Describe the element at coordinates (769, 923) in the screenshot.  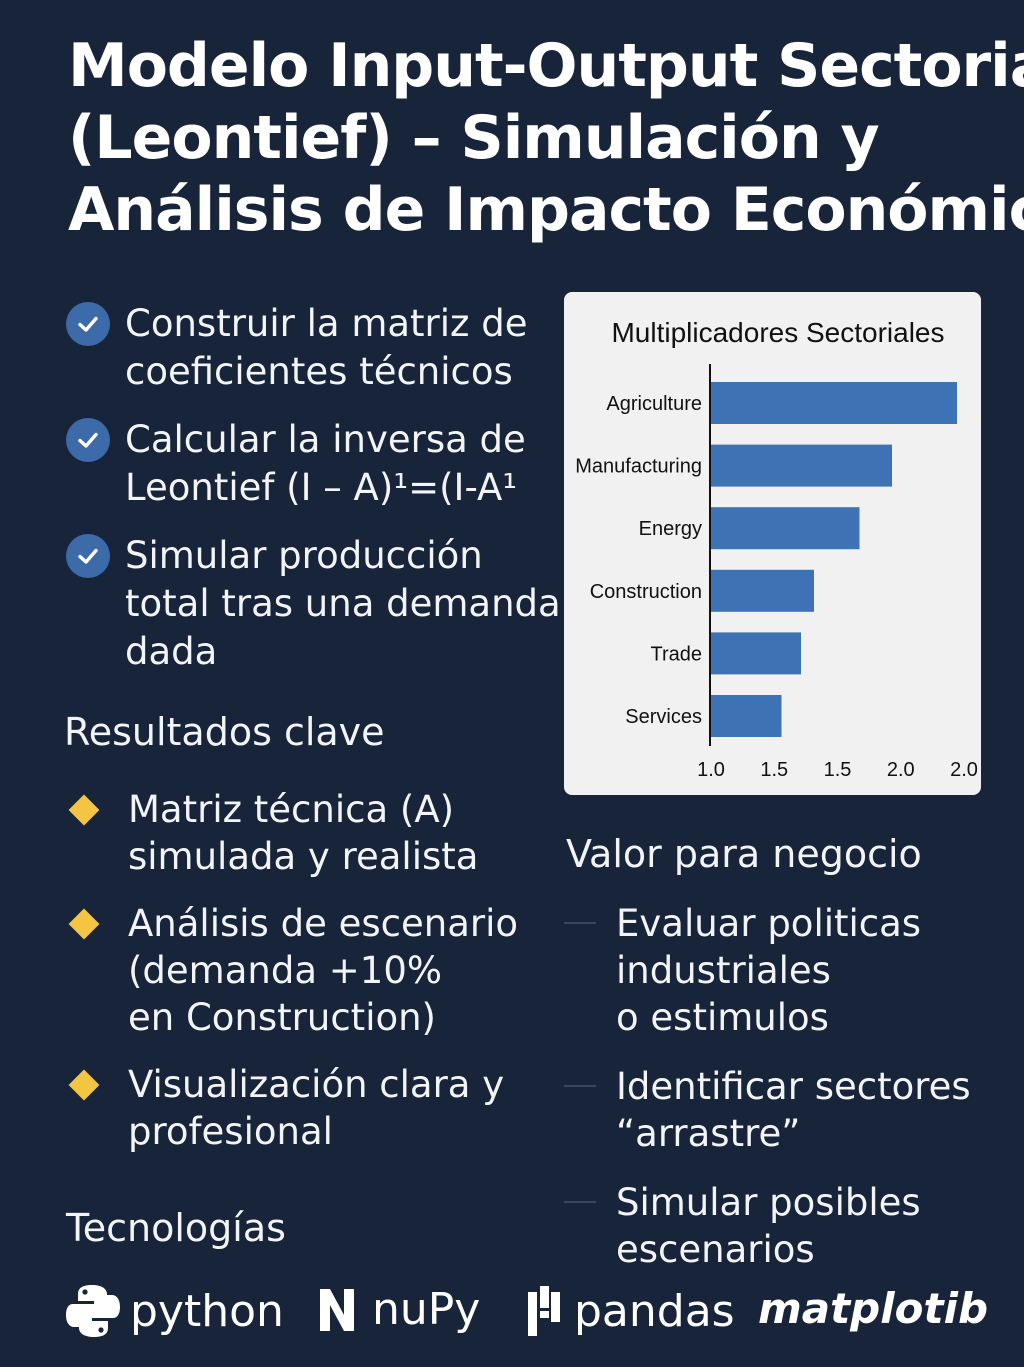
I see `business-line: Evaluar politicas` at that location.